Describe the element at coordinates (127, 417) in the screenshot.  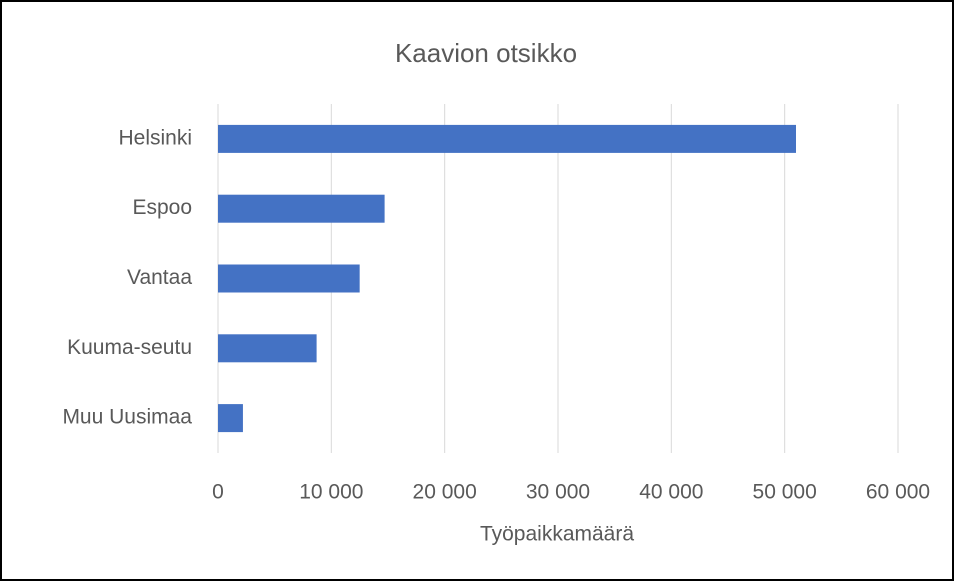
I see `y-tick-label: Muu Uusimaa` at that location.